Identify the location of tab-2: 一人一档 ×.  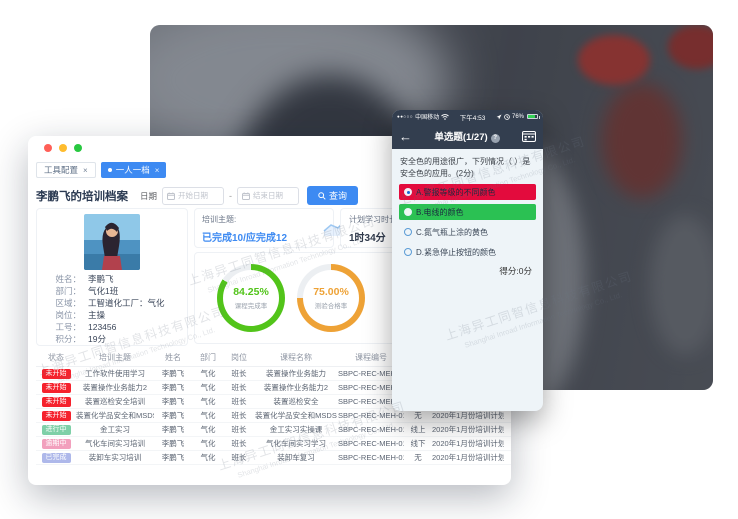
(133, 170).